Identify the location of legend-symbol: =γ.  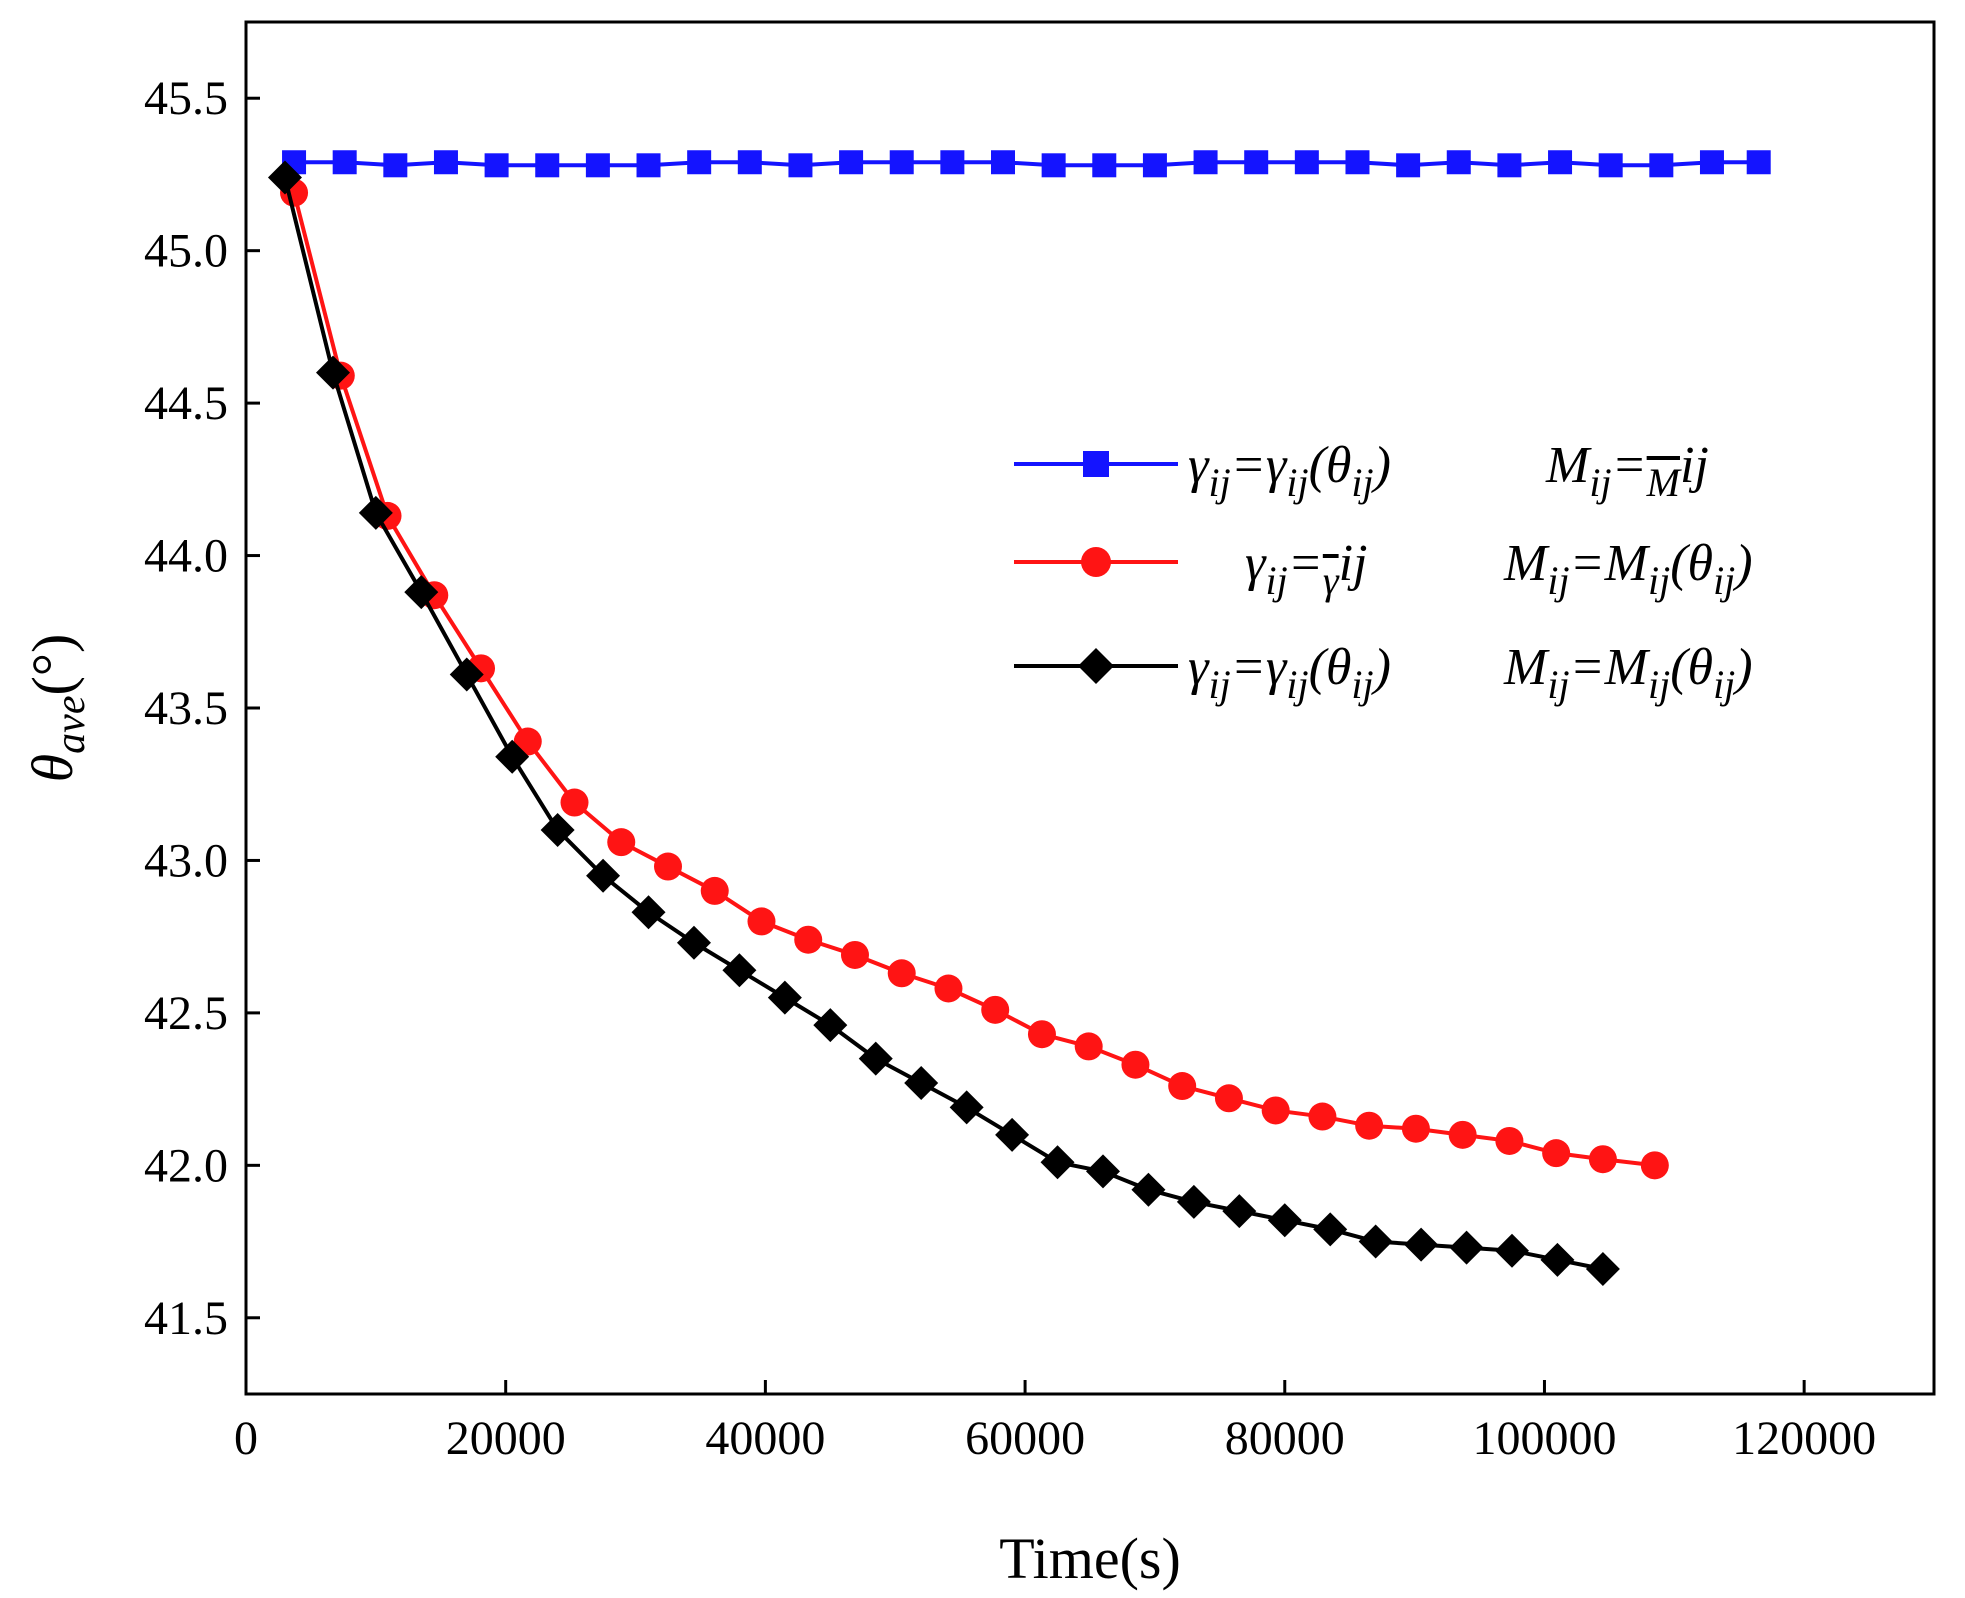
(1259, 465).